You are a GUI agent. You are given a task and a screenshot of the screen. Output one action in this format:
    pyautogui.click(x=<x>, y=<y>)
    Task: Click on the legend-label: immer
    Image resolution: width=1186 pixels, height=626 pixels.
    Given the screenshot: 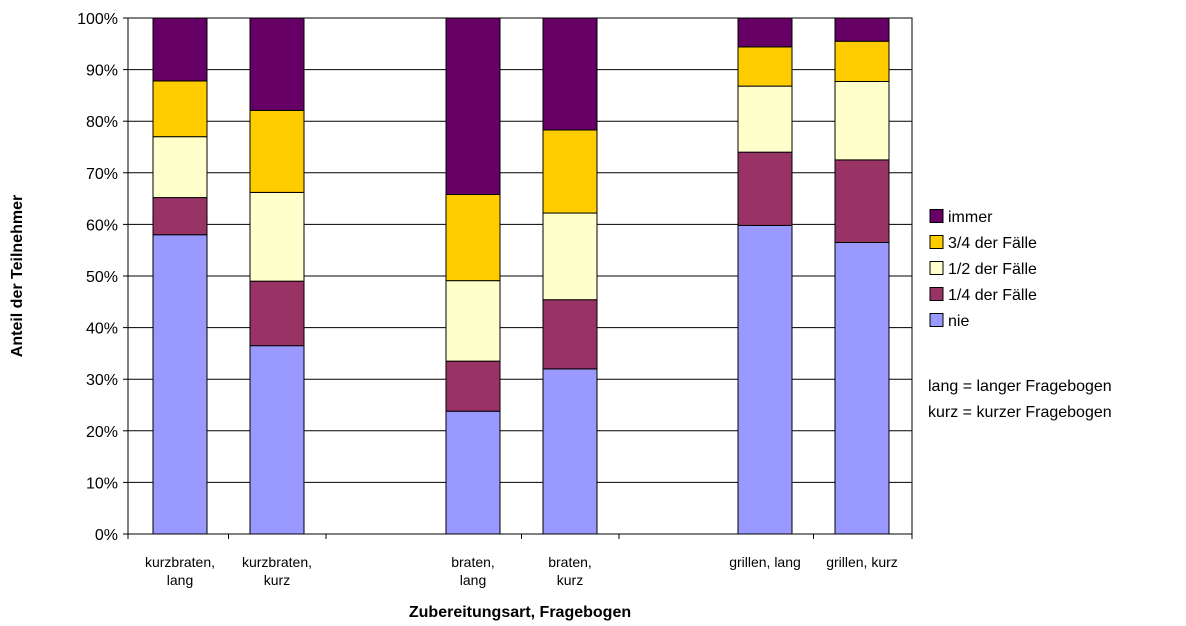 What is the action you would take?
    pyautogui.click(x=970, y=217)
    